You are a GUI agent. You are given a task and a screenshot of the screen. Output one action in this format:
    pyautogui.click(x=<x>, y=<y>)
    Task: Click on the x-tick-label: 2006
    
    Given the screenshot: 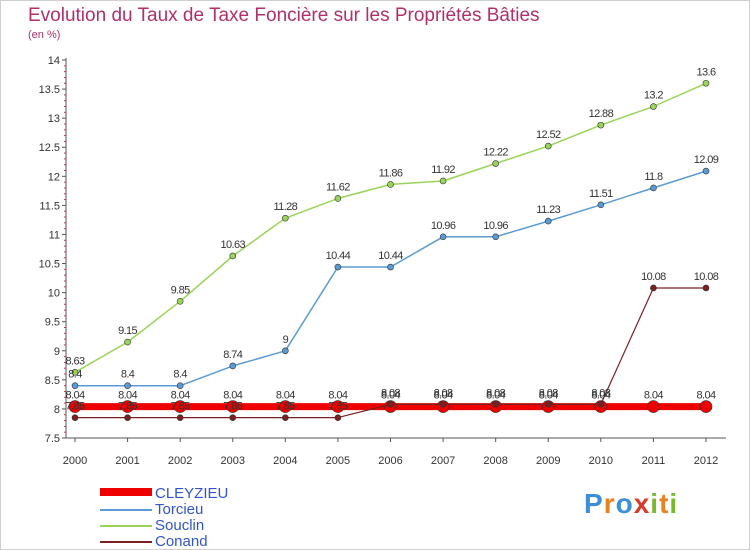 What is the action you would take?
    pyautogui.click(x=390, y=461)
    